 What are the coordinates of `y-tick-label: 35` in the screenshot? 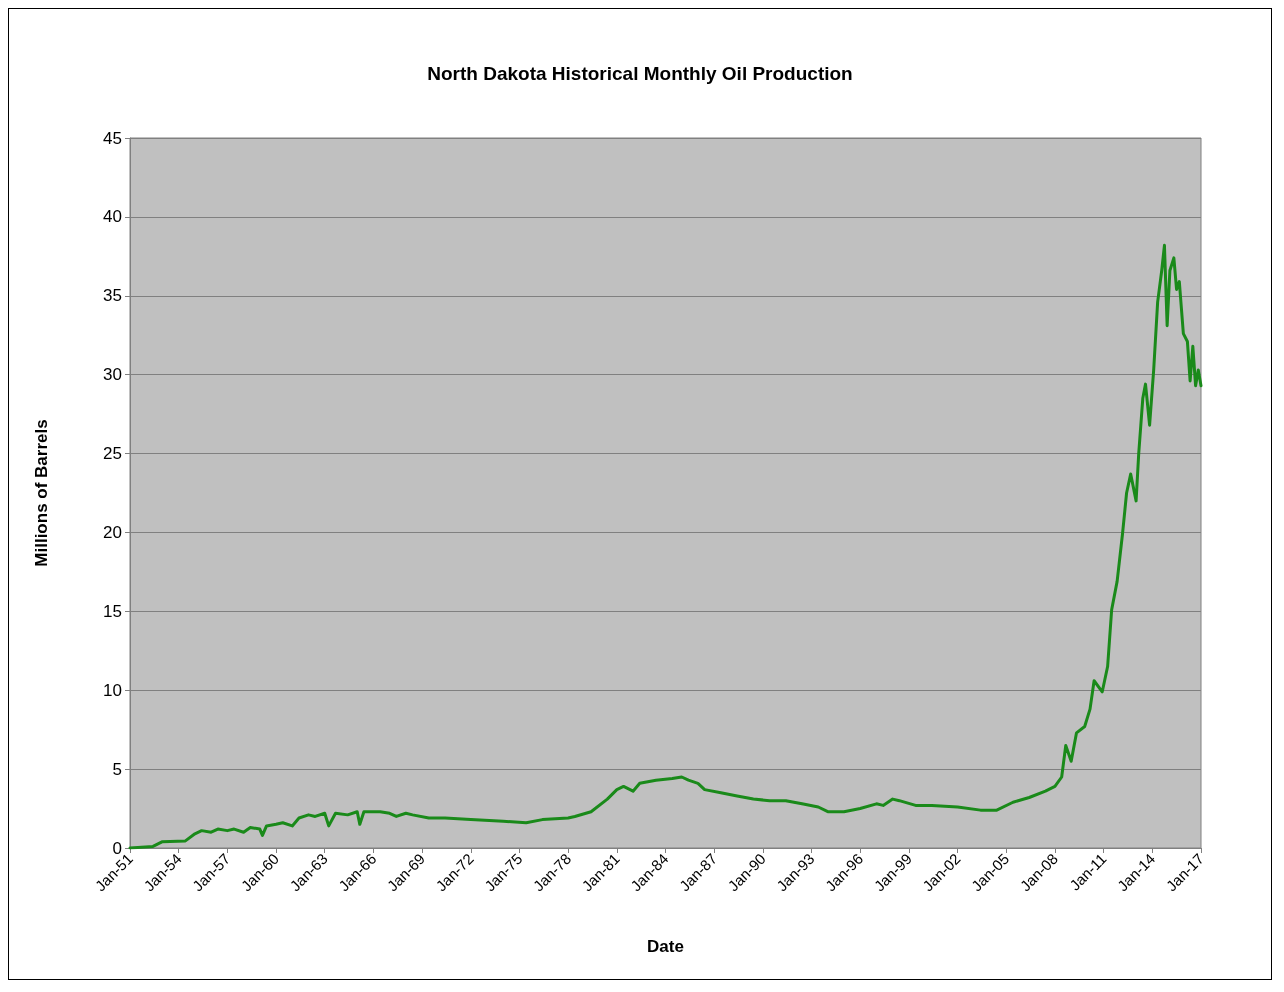 It's located at (112, 296).